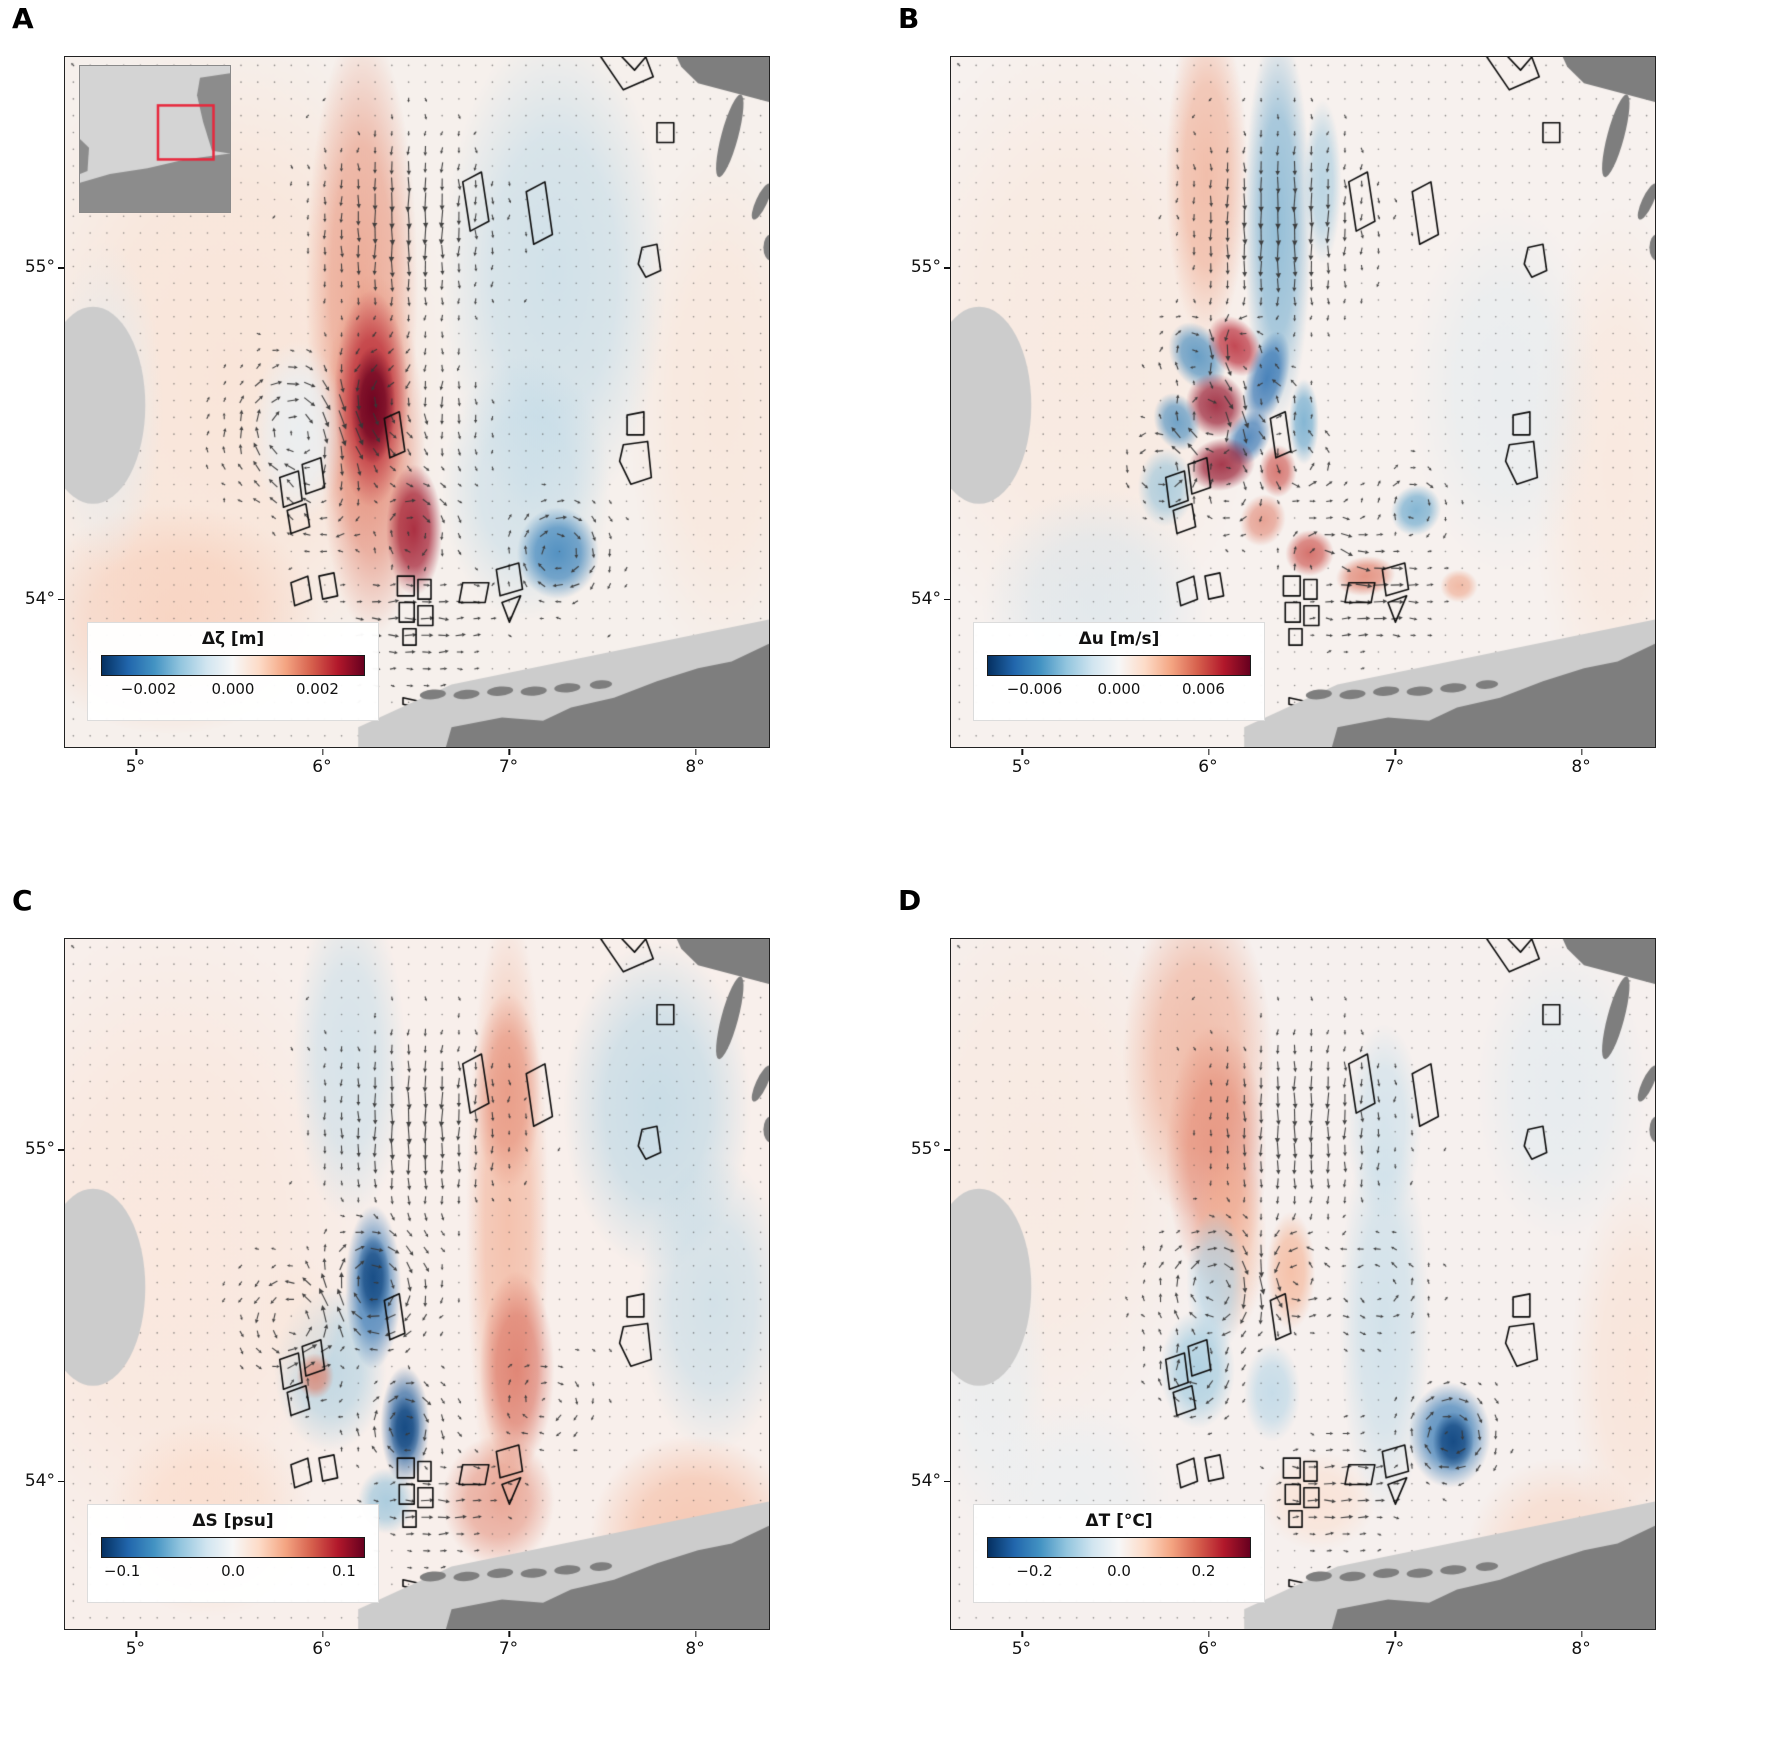 This screenshot has width=1772, height=1764. What do you see at coordinates (233, 639) in the screenshot?
I see `colorbar-a-title: Δζ [m]` at bounding box center [233, 639].